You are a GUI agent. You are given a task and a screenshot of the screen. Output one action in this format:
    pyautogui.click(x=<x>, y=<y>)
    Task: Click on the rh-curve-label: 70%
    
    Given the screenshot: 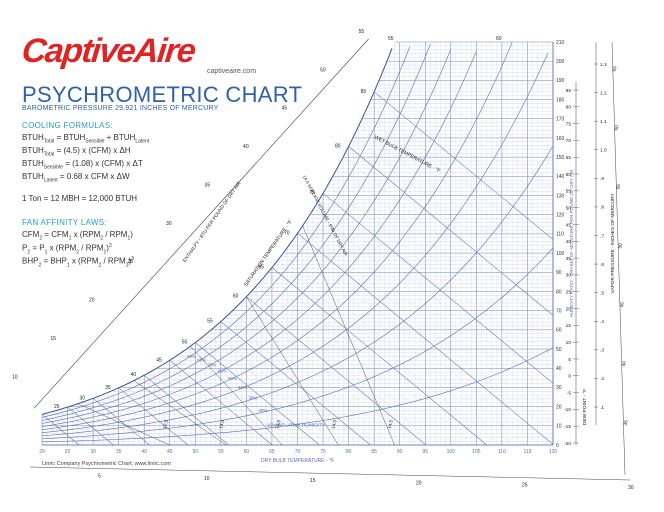 What is the action you would take?
    pyautogui.click(x=212, y=364)
    